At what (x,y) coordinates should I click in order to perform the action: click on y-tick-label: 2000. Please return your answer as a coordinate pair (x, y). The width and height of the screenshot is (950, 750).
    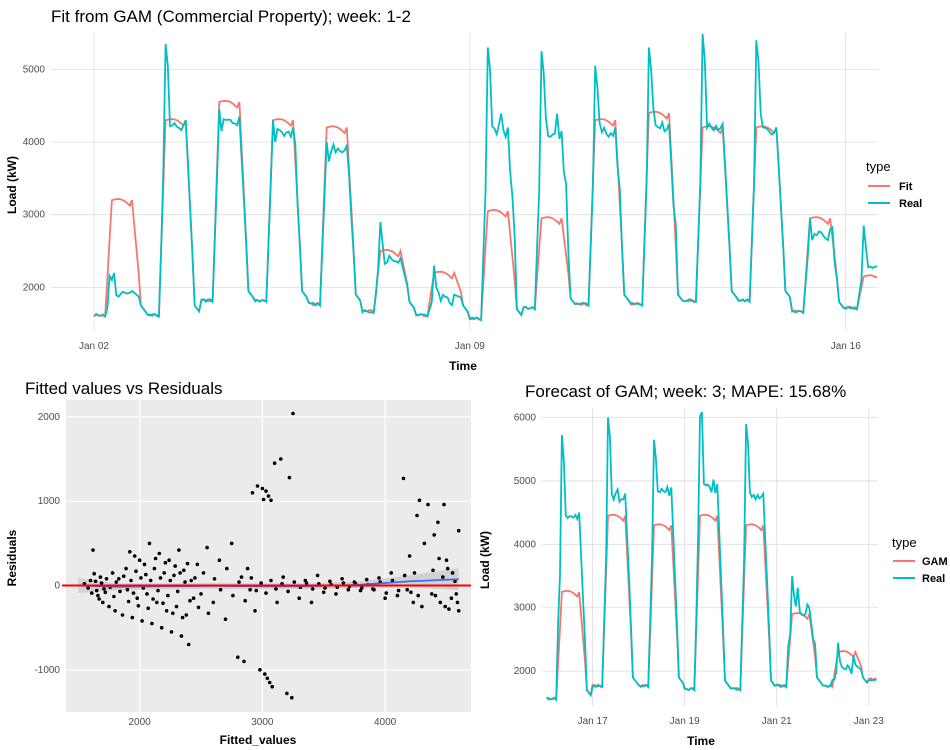
    Looking at the image, I should click on (525, 671).